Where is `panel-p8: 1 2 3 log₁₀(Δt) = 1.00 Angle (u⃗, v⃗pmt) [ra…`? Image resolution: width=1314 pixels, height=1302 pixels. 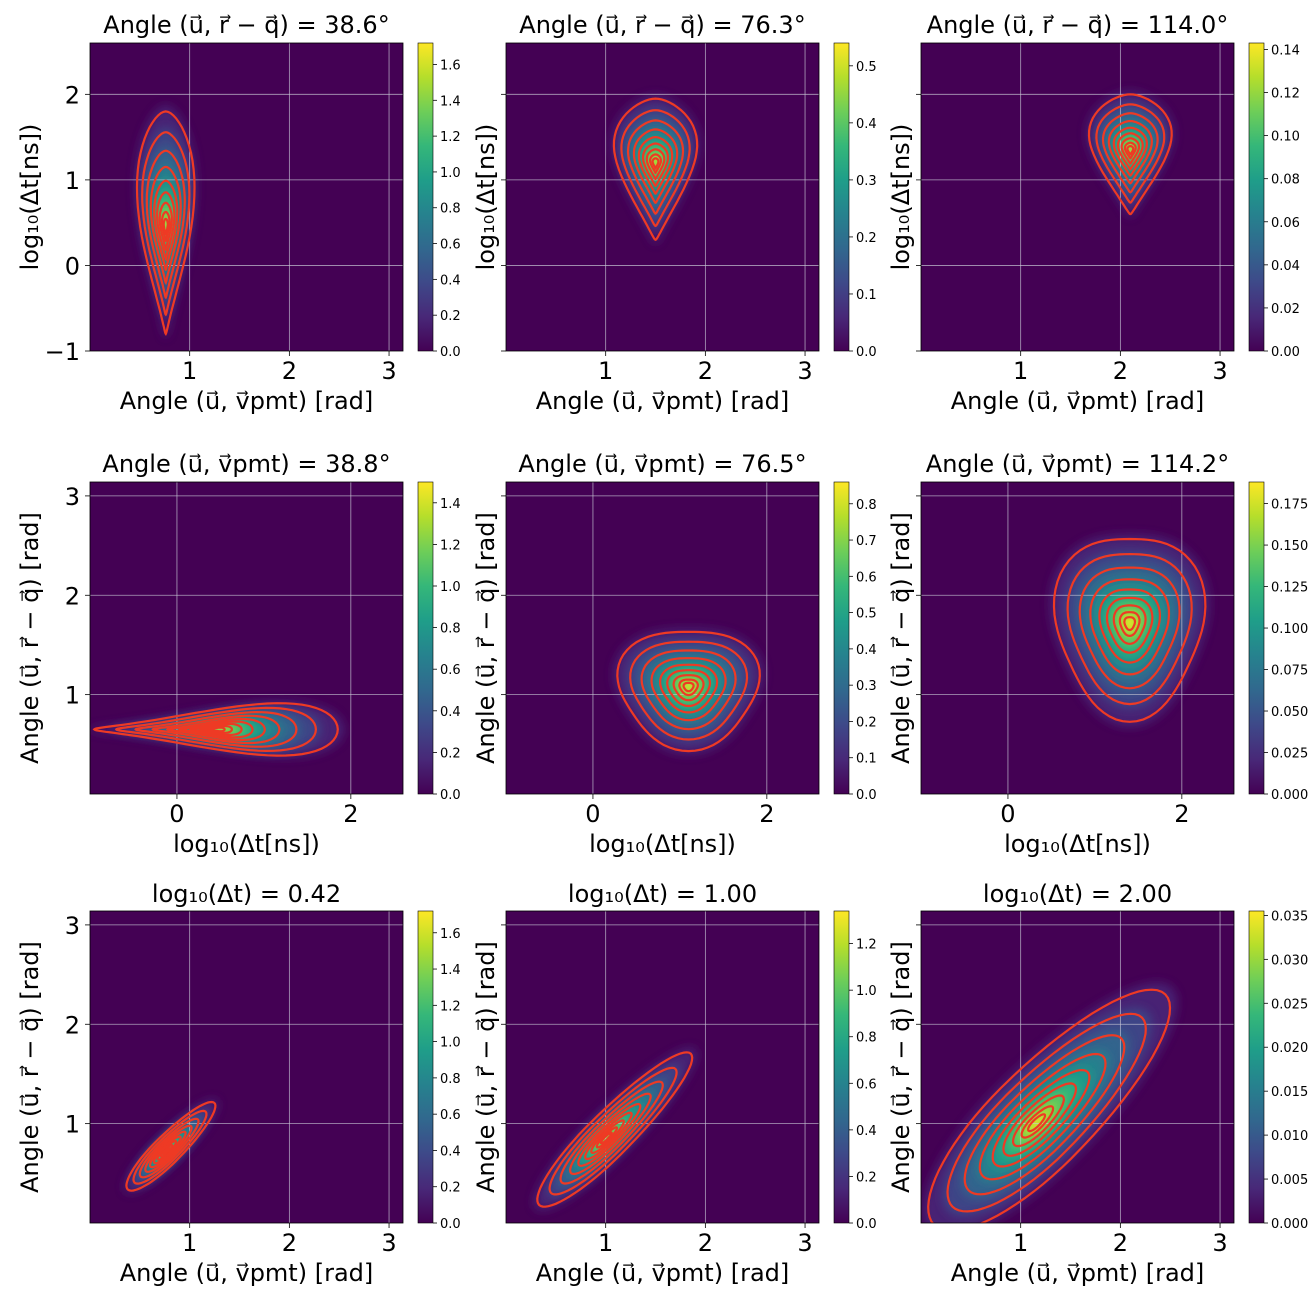
panel-p8: 1 2 3 log₁₀(Δt) = 1.00 Angle (u⃗, v⃗pmt) [ra… is located at coordinates (674, 1083).